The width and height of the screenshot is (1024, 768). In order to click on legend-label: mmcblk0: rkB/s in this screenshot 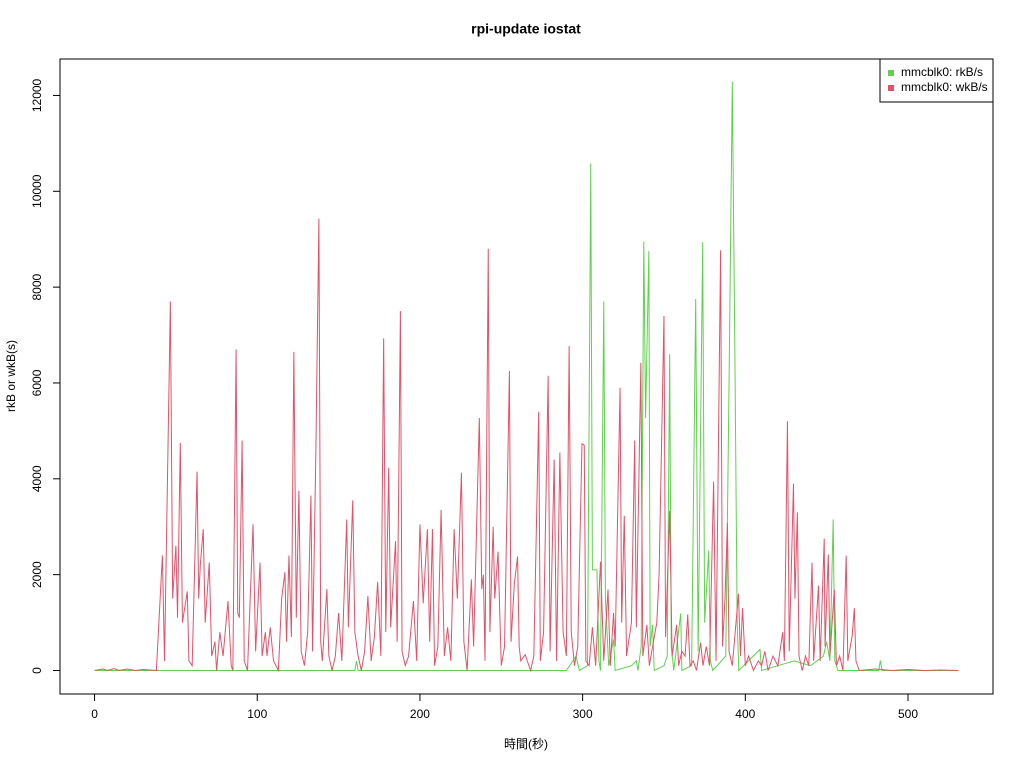, I will do `click(942, 72)`.